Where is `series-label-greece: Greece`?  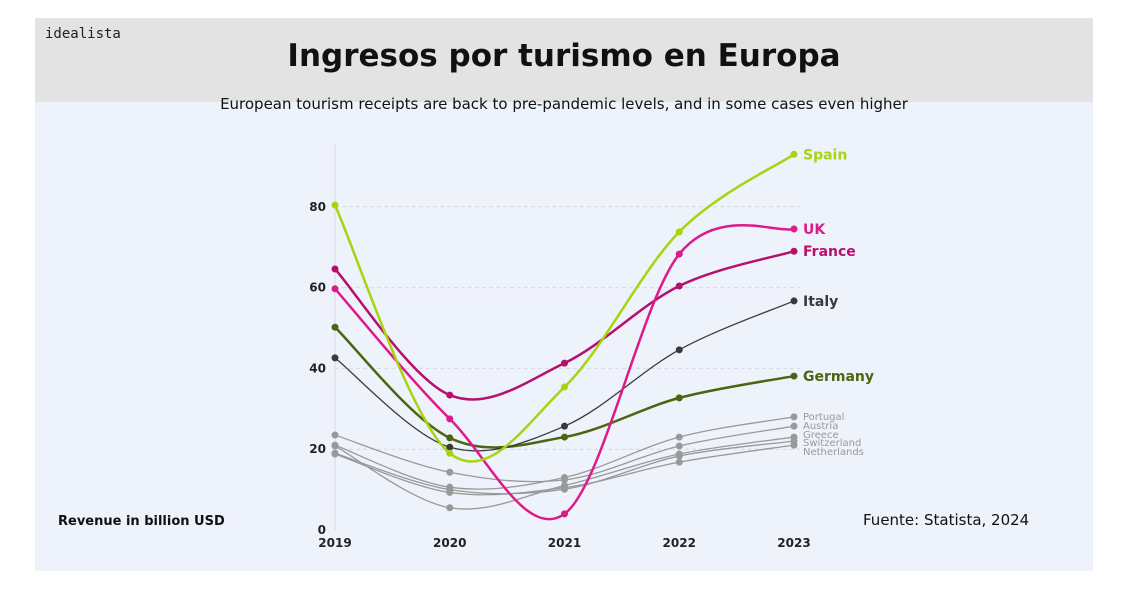 series-label-greece: Greece is located at coordinates (821, 435).